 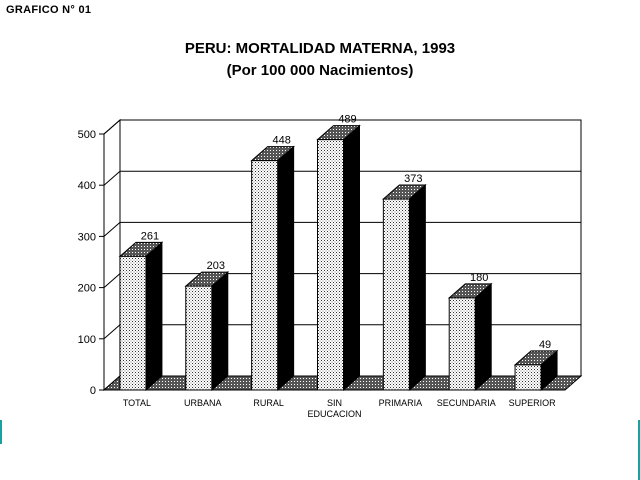 What do you see at coordinates (401, 403) in the screenshot?
I see `x-tick-label: PRIMARIA` at bounding box center [401, 403].